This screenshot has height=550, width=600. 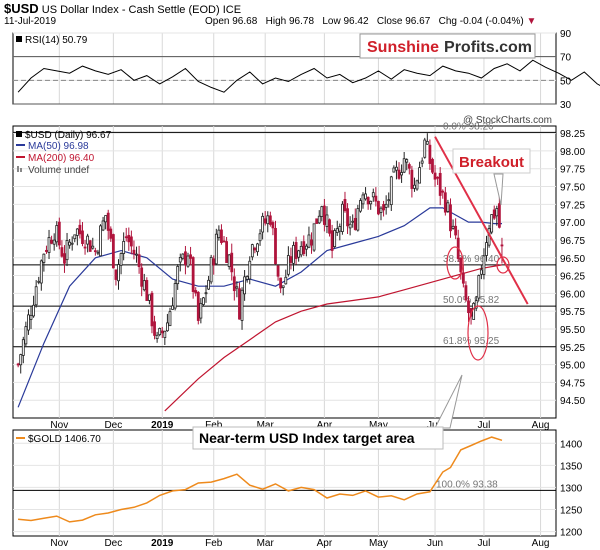 What do you see at coordinates (467, 484) in the screenshot?
I see `gold-reference-label: 100.0% 93.38` at bounding box center [467, 484].